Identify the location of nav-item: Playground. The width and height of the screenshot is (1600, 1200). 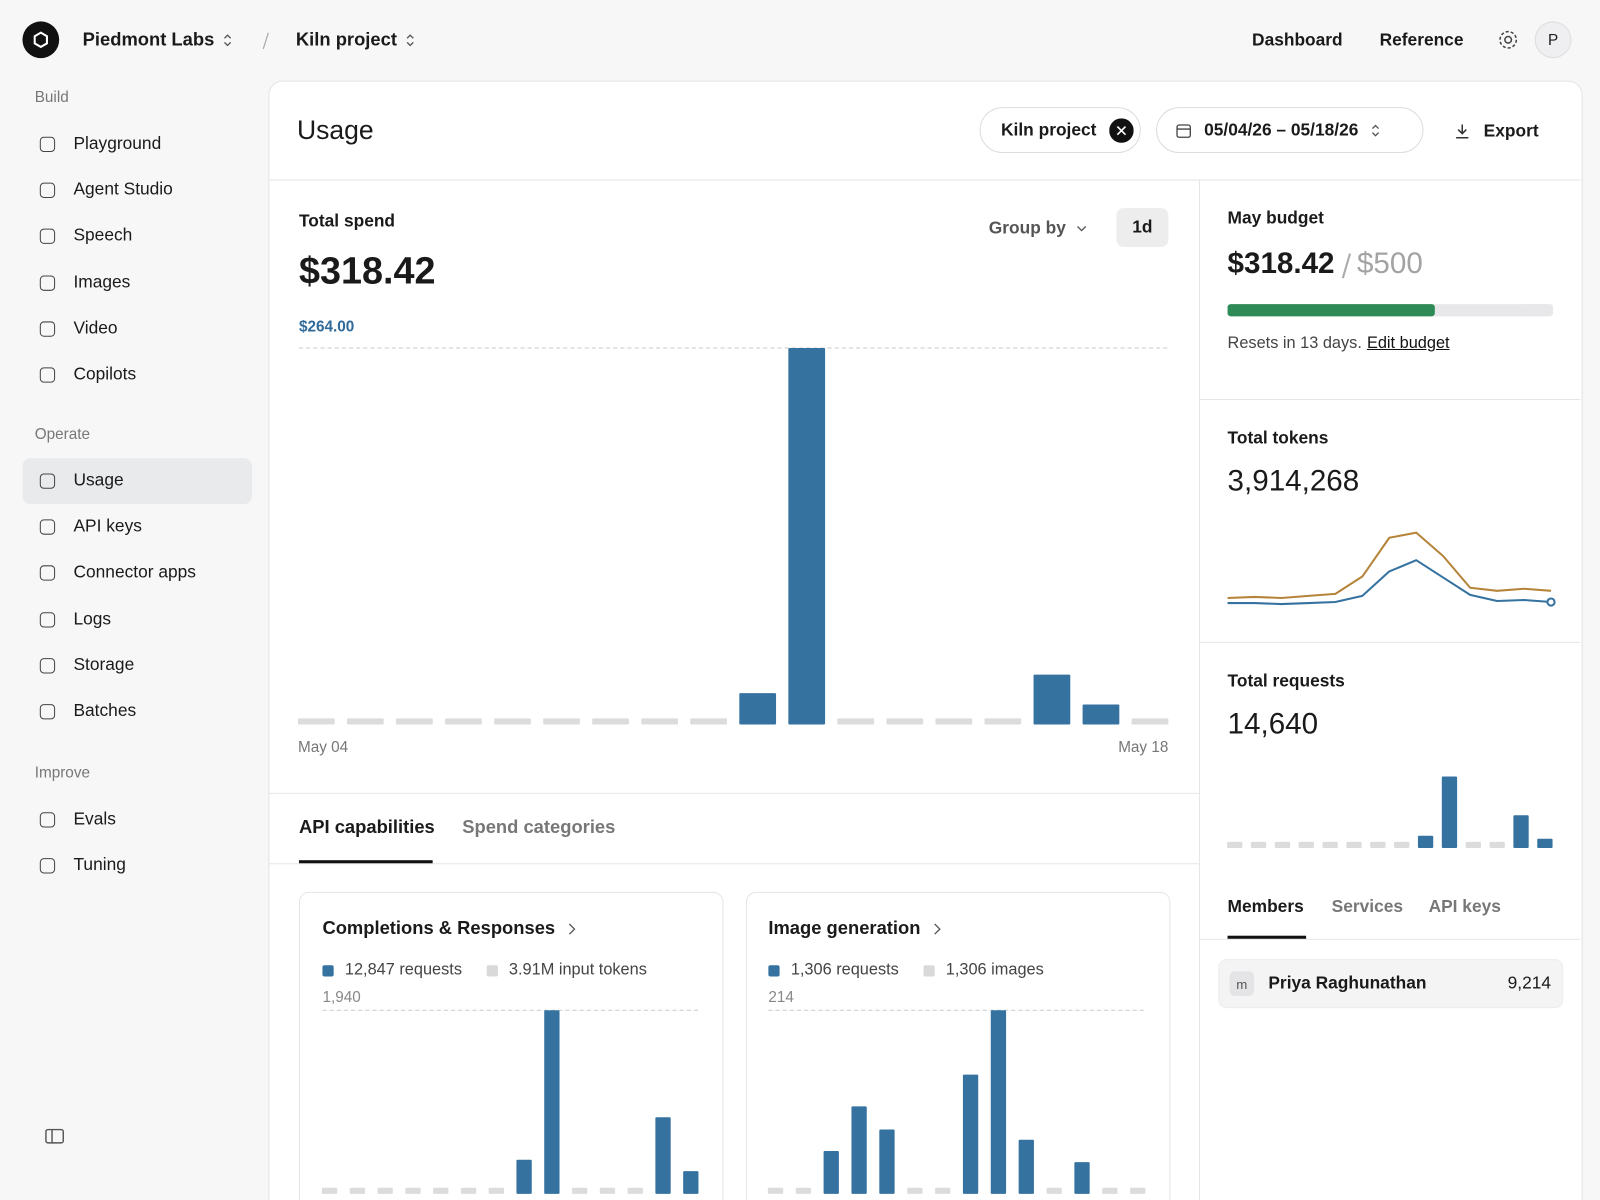
(117, 143).